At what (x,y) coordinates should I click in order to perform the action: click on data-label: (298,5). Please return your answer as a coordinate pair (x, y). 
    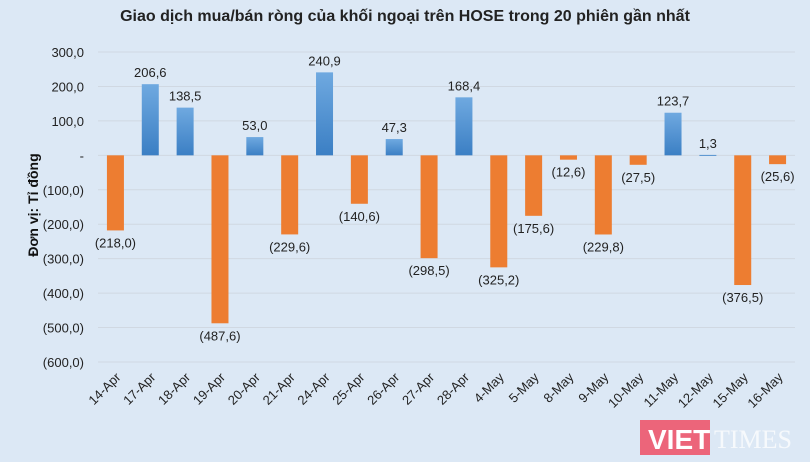
    Looking at the image, I should click on (428, 270).